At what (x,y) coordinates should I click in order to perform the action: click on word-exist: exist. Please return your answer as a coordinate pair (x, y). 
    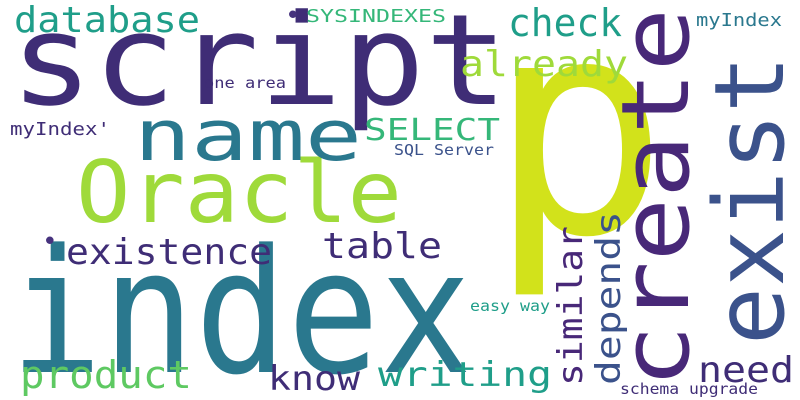
    Looking at the image, I should click on (747, 200).